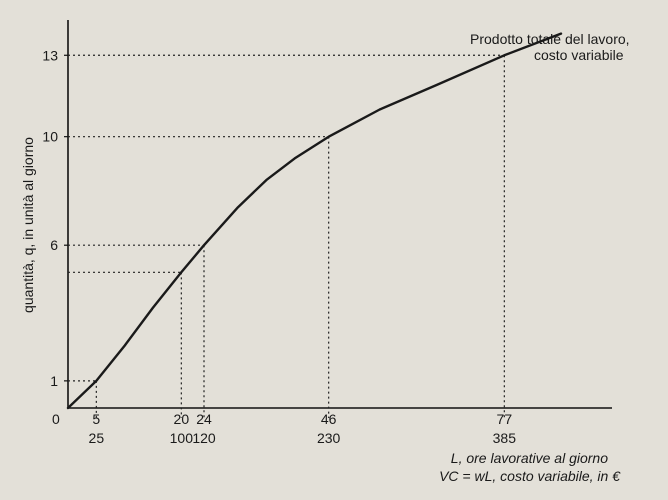 This screenshot has height=500, width=668. I want to click on origin-label: 0, so click(56, 419).